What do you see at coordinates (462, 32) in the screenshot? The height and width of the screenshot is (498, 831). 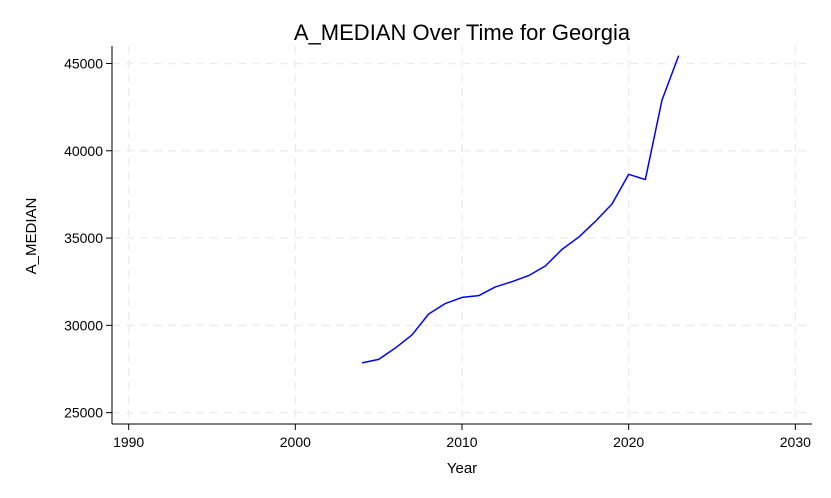 I see `chart-title: A_MEDIAN Over Time for Georgia` at bounding box center [462, 32].